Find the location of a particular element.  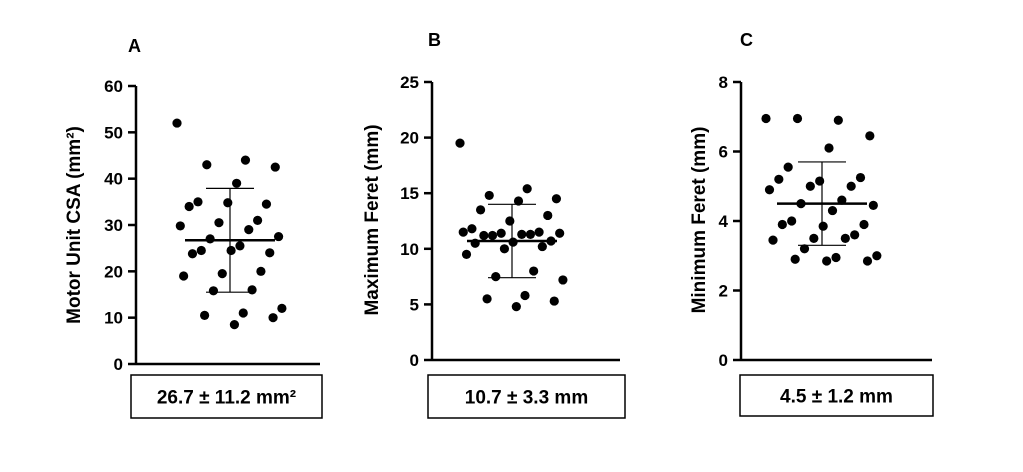

summary-text: 4.5 ± 1.2 mm is located at coordinates (836, 397).